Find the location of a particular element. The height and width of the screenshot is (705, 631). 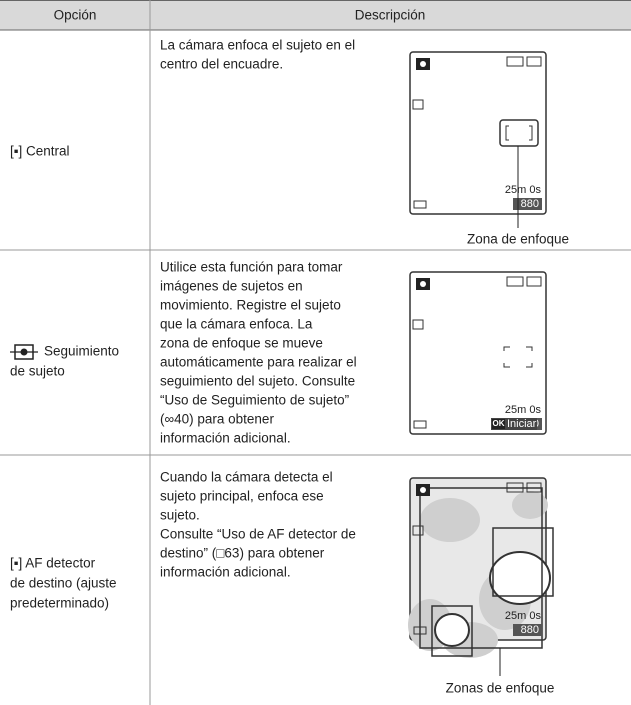

description-text: destino” (□63) para obtener is located at coordinates (242, 553).